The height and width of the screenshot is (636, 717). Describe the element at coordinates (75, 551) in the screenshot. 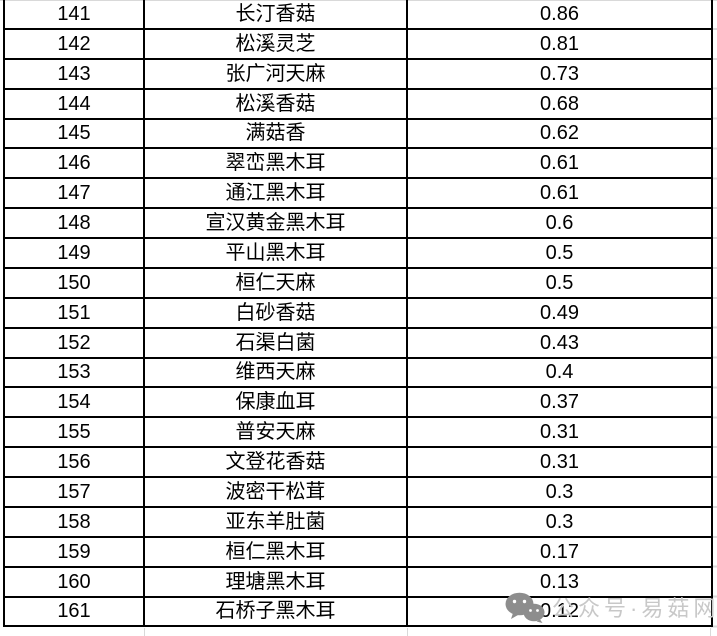

I see `rank-cell: 159` at that location.